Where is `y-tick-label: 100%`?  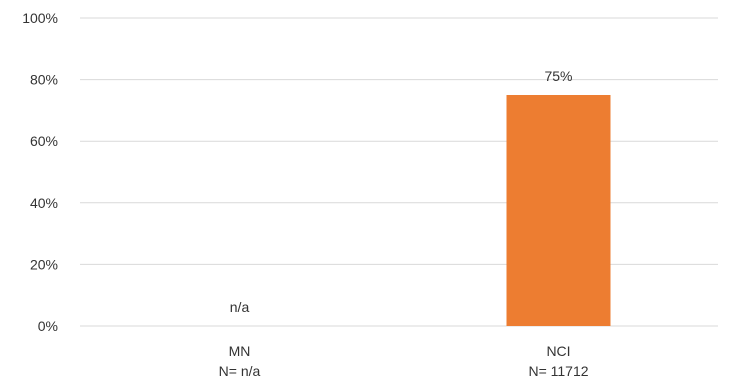
y-tick-label: 100% is located at coordinates (40, 18).